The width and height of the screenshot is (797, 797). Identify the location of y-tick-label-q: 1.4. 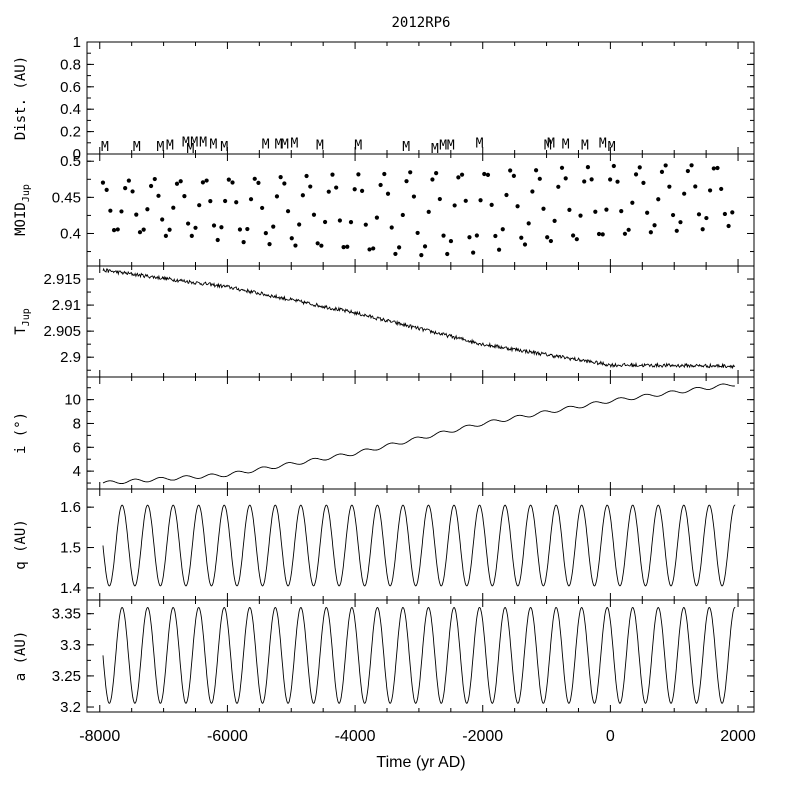
(70, 588).